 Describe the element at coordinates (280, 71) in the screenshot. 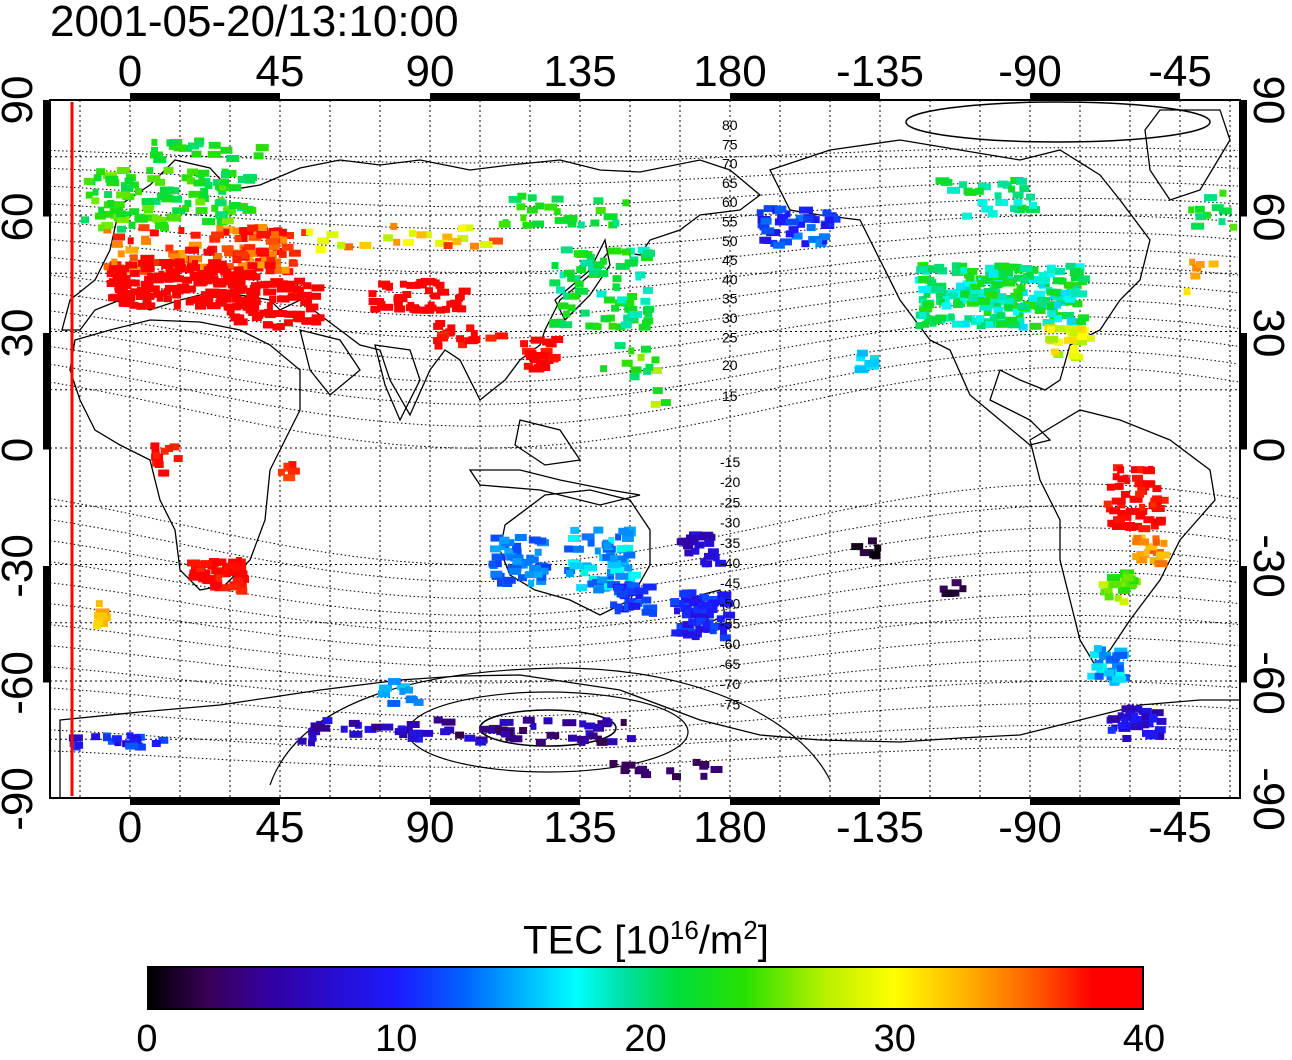

I see `lon-tick-label-top: 45` at that location.